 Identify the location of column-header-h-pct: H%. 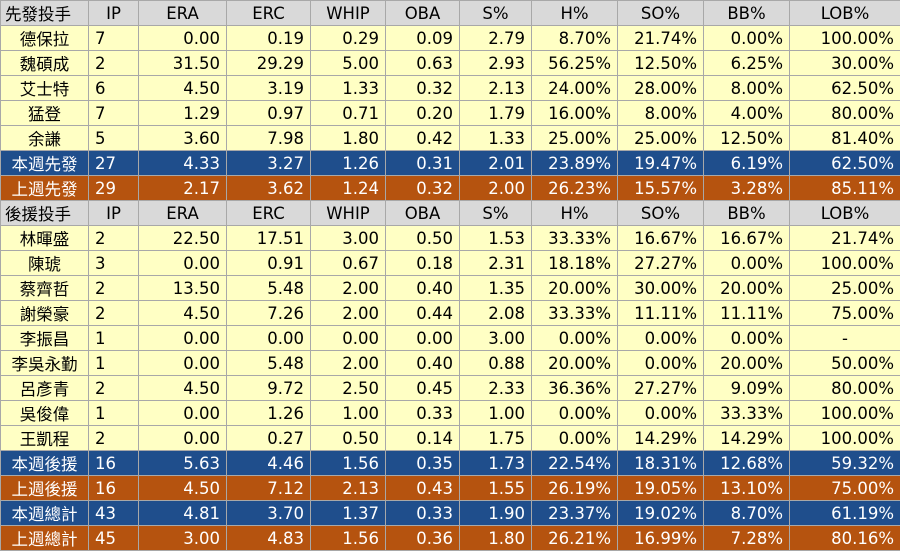
(575, 13).